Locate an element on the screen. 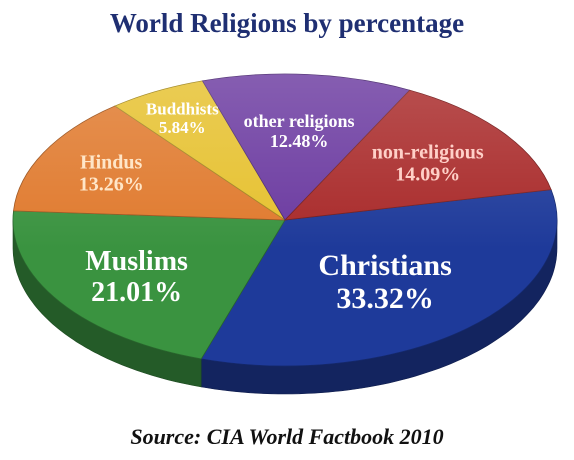 This screenshot has height=460, width=574. slice-value-buddhists: 5.84% is located at coordinates (182, 127).